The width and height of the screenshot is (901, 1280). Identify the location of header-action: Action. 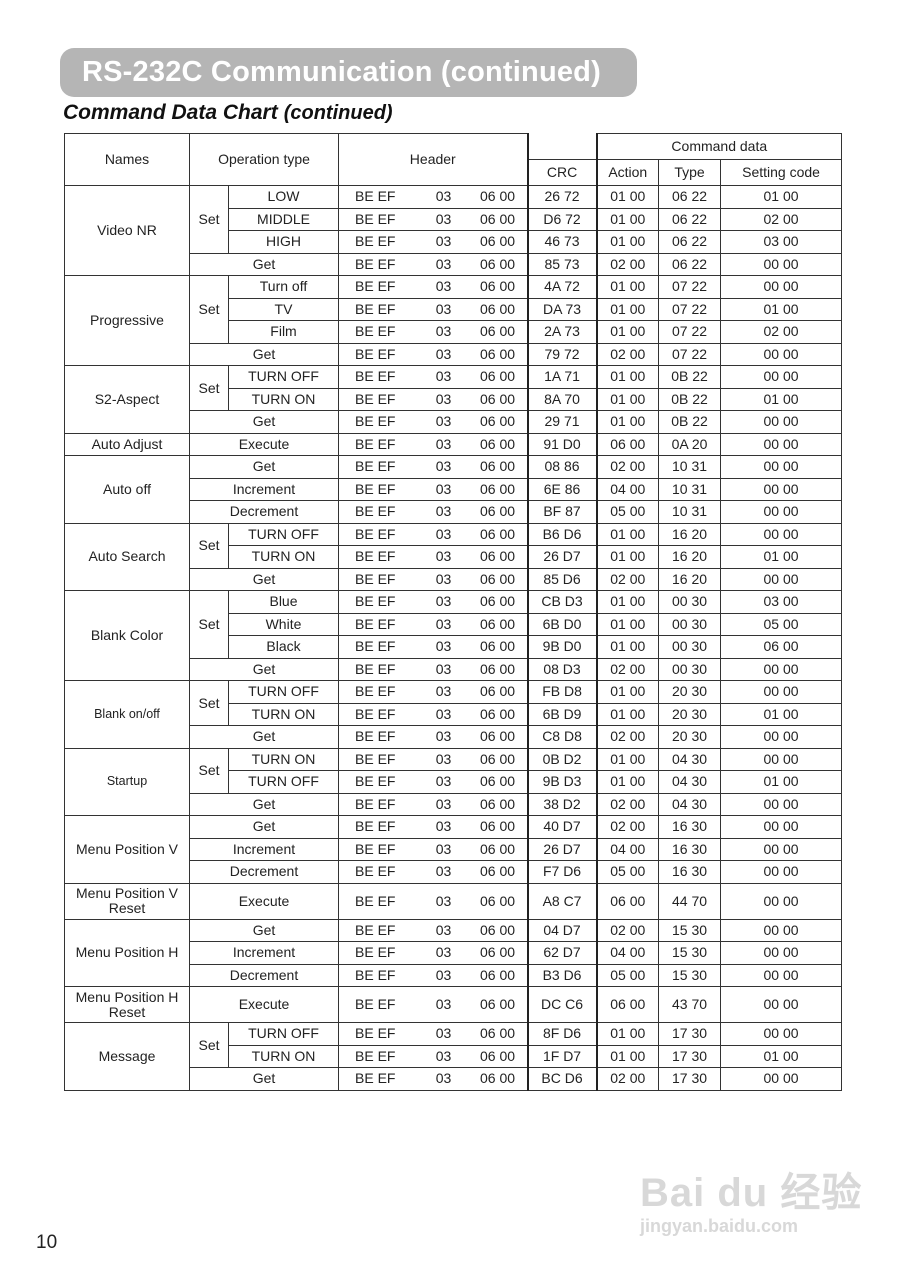
(627, 172).